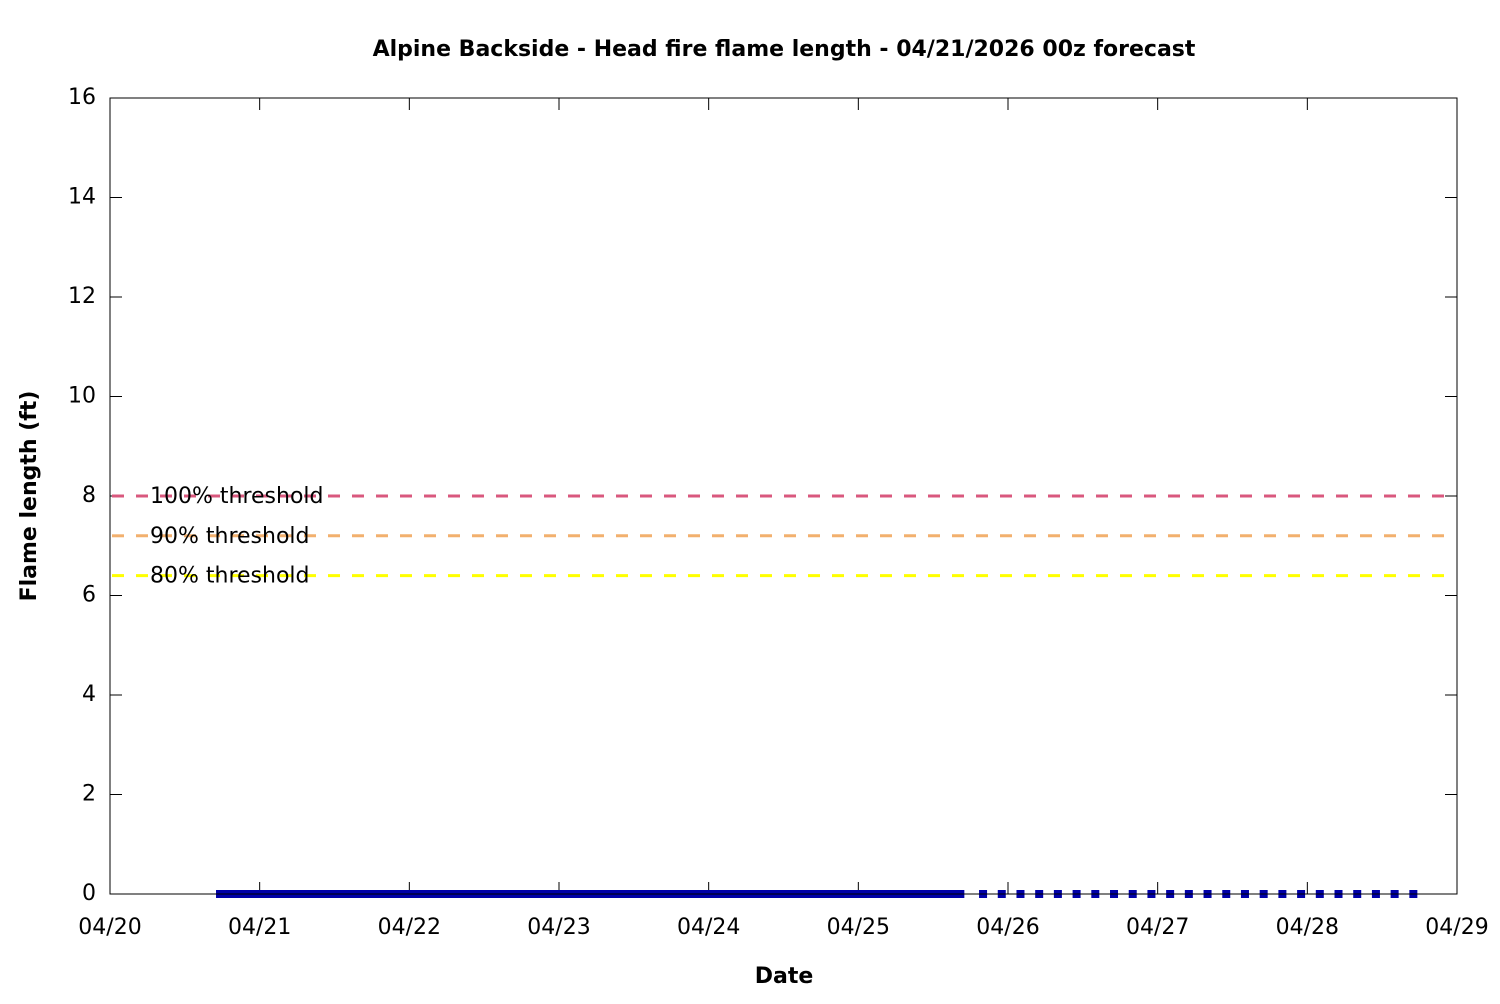 The width and height of the screenshot is (1500, 1004). I want to click on threshold-label: 80% threshold, so click(230, 576).